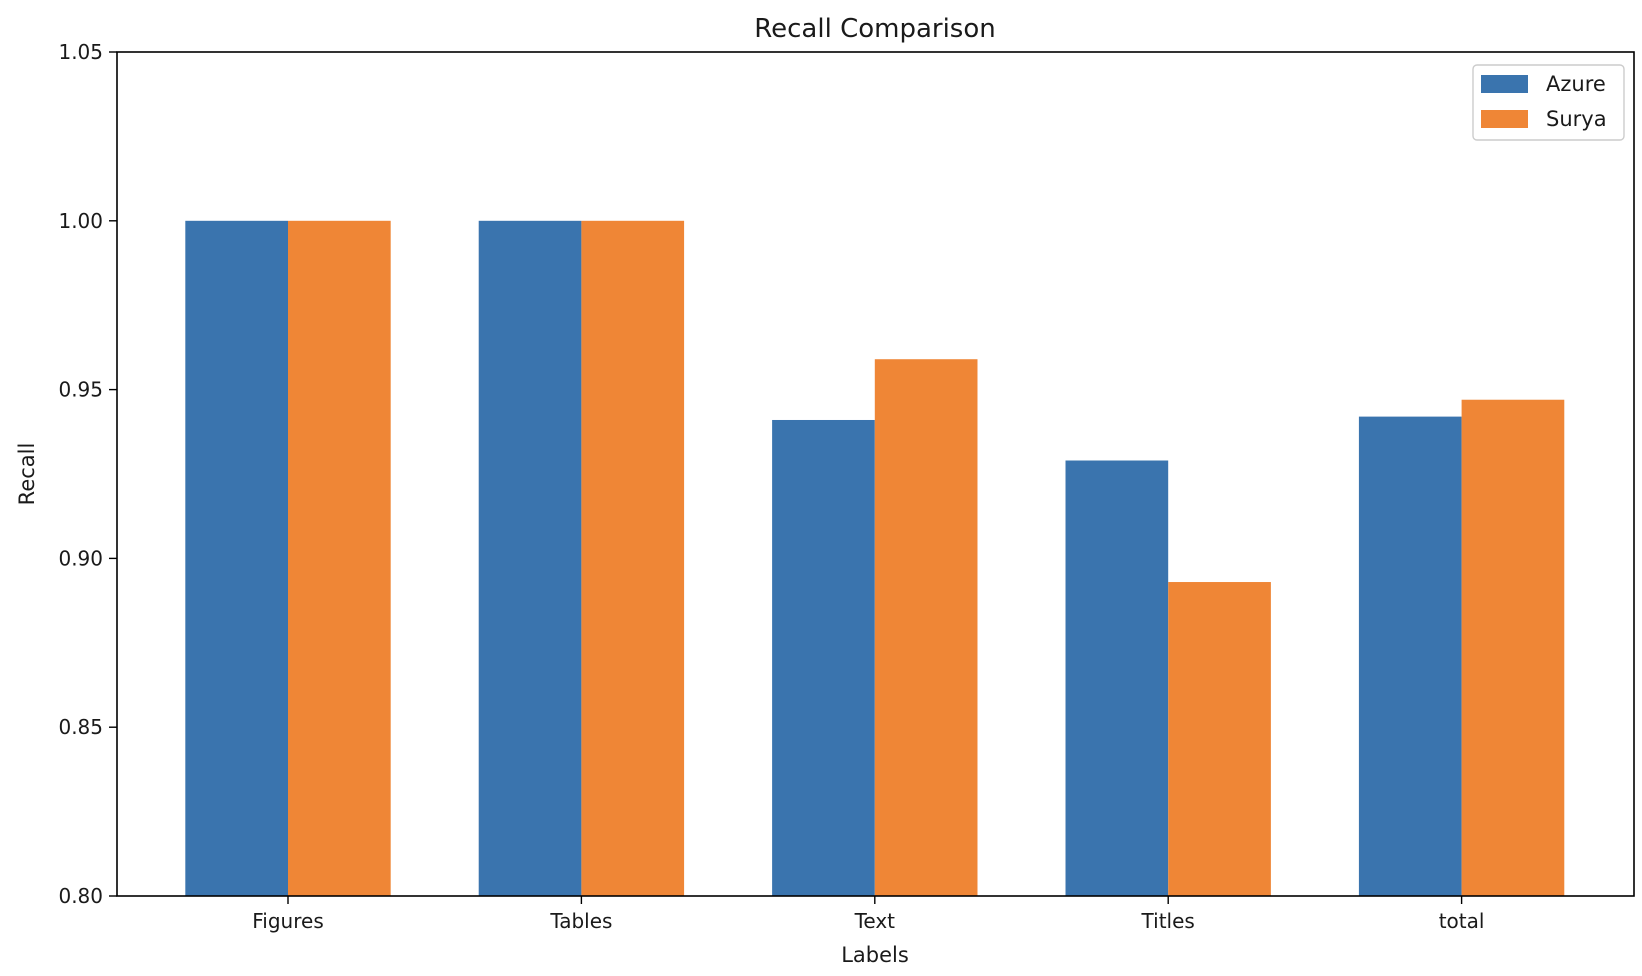 The image size is (1642, 976). I want to click on y-axis-ticks: 0.80 0.85 0.90 0.95 1.00 1.05, so click(87, 474).